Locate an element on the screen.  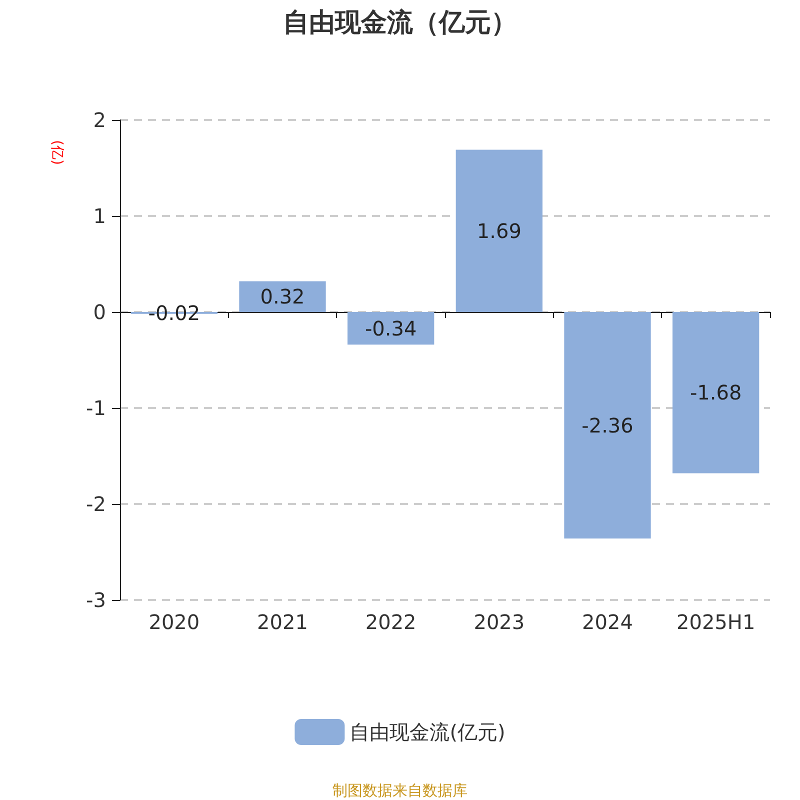
y-tick-label: 0 is located at coordinates (99, 312).